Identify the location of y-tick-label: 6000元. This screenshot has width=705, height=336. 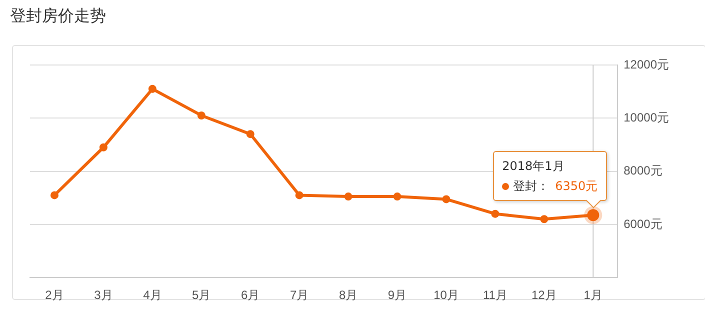
(643, 223).